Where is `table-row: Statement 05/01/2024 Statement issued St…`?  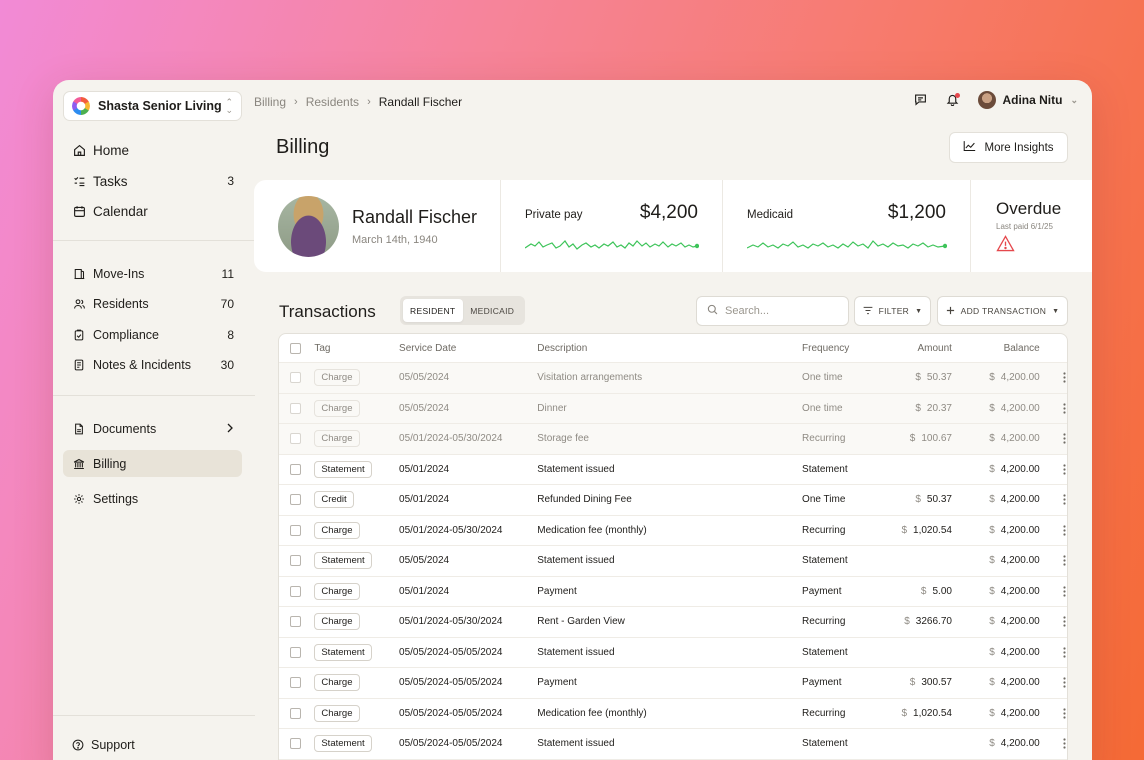 table-row: Statement 05/01/2024 Statement issued St… is located at coordinates (673, 470).